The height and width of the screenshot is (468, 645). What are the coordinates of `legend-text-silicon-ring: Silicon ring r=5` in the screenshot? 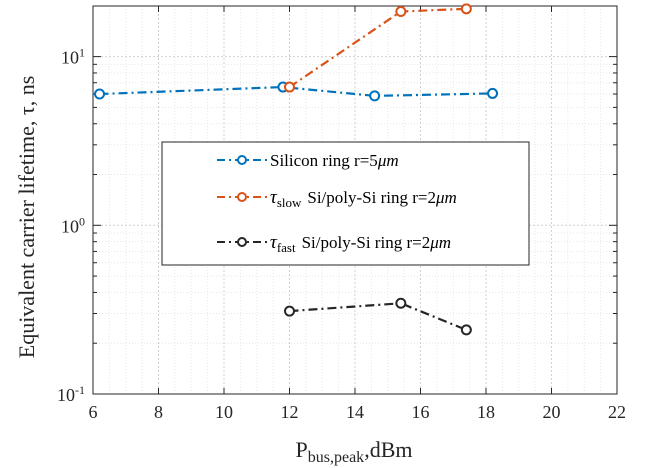 It's located at (324, 160).